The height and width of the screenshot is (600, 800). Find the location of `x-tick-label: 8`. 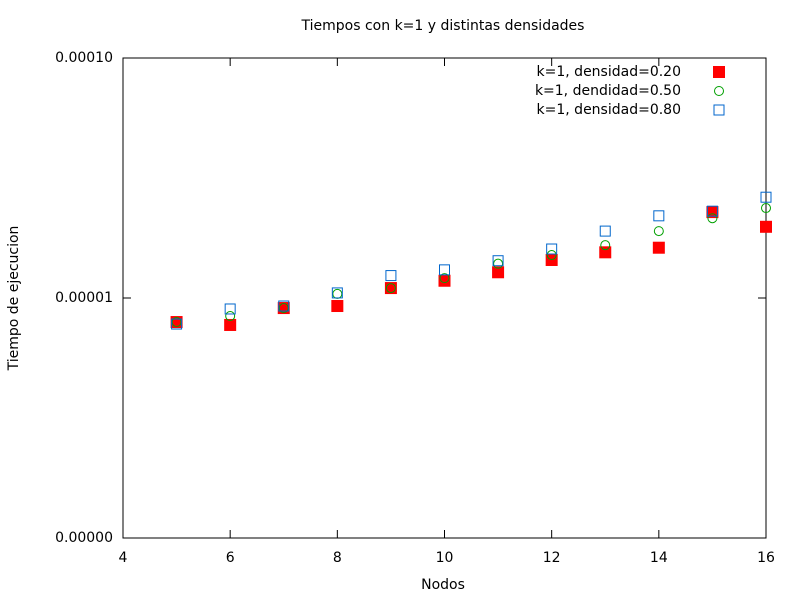

x-tick-label: 8 is located at coordinates (337, 558).